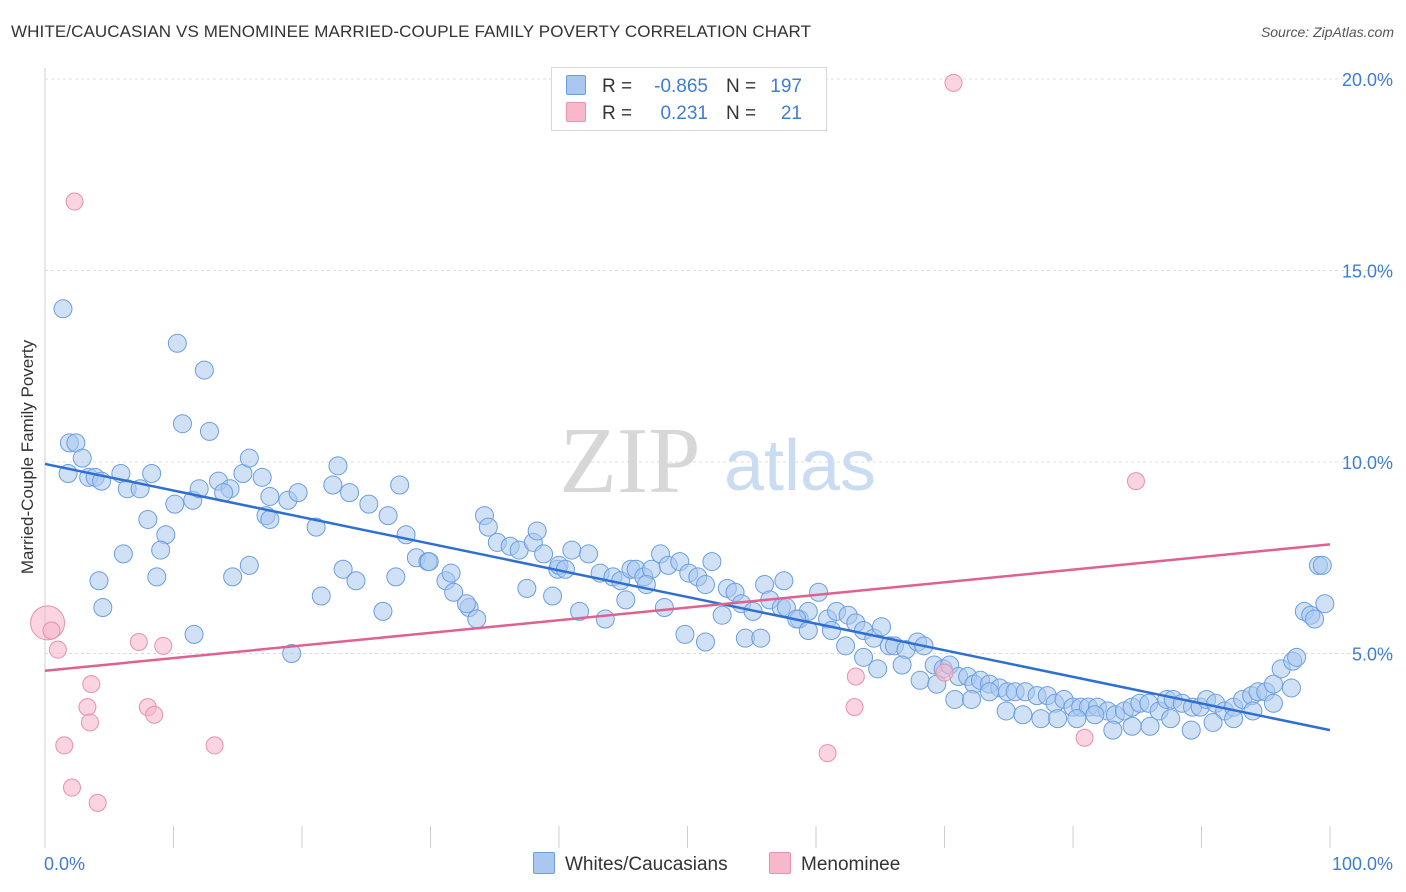  I want to click on bottom-legend-whites: Whites/Caucasians, so click(630, 864).